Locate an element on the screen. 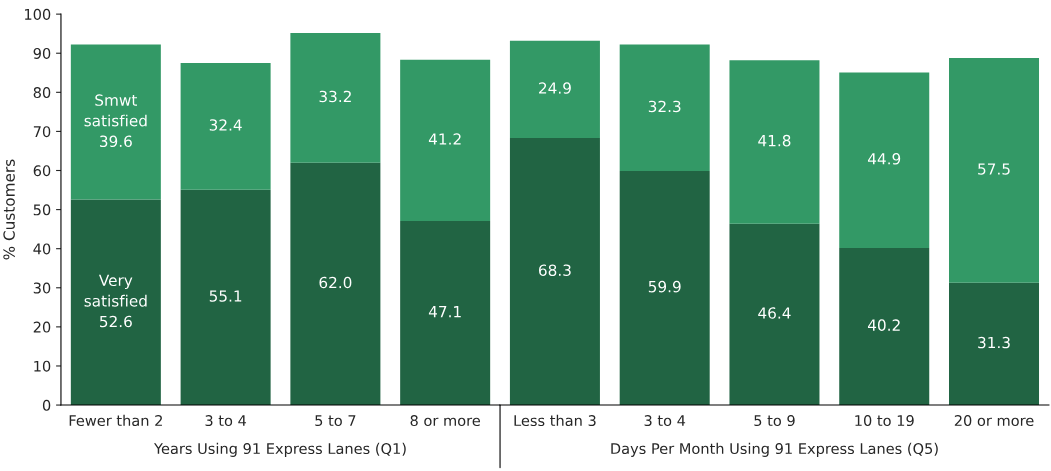 The height and width of the screenshot is (471, 1051). data-label: 47.1 is located at coordinates (444, 312).